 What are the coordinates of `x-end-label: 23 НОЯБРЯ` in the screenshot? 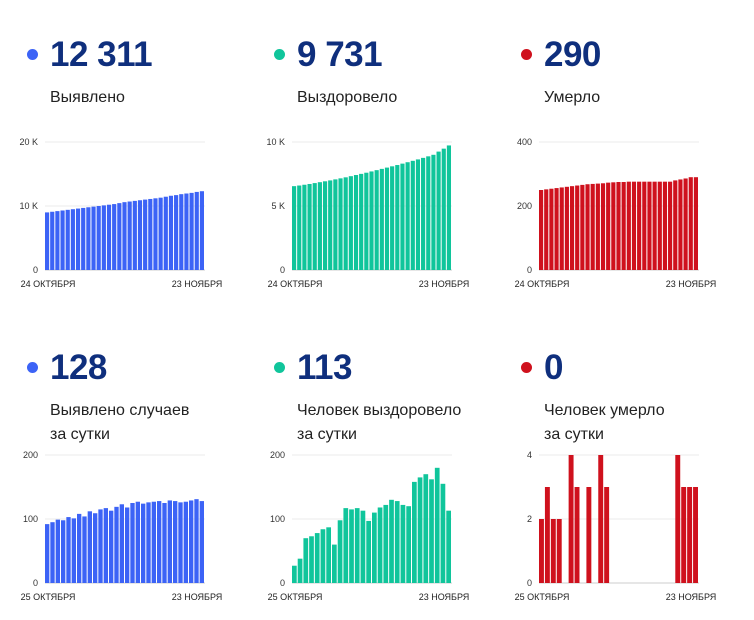 It's located at (444, 597).